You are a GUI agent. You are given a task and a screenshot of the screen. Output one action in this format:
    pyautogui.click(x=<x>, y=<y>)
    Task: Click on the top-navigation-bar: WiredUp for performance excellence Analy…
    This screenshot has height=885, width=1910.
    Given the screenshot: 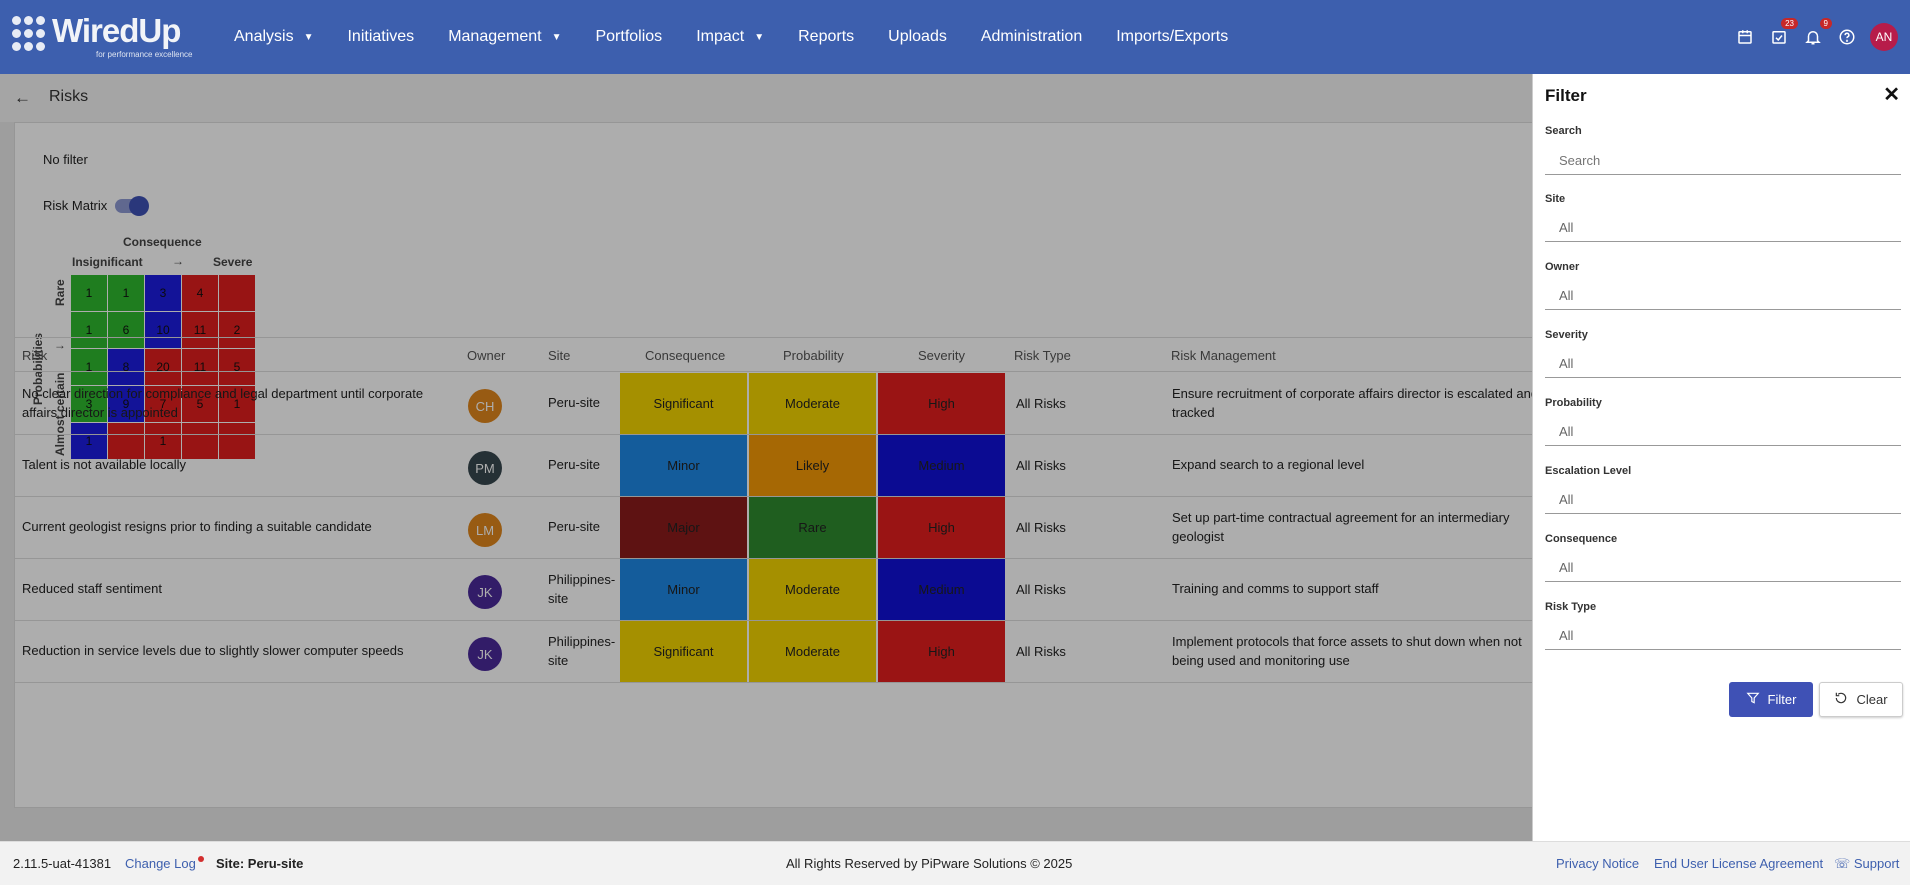 What is the action you would take?
    pyautogui.click(x=955, y=37)
    